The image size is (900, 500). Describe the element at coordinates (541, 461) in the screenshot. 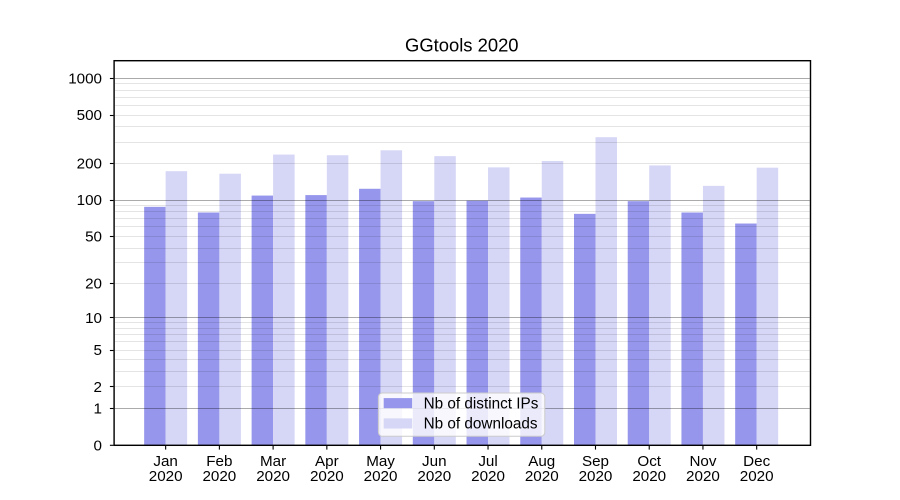

I see `svg-text: Aug` at that location.